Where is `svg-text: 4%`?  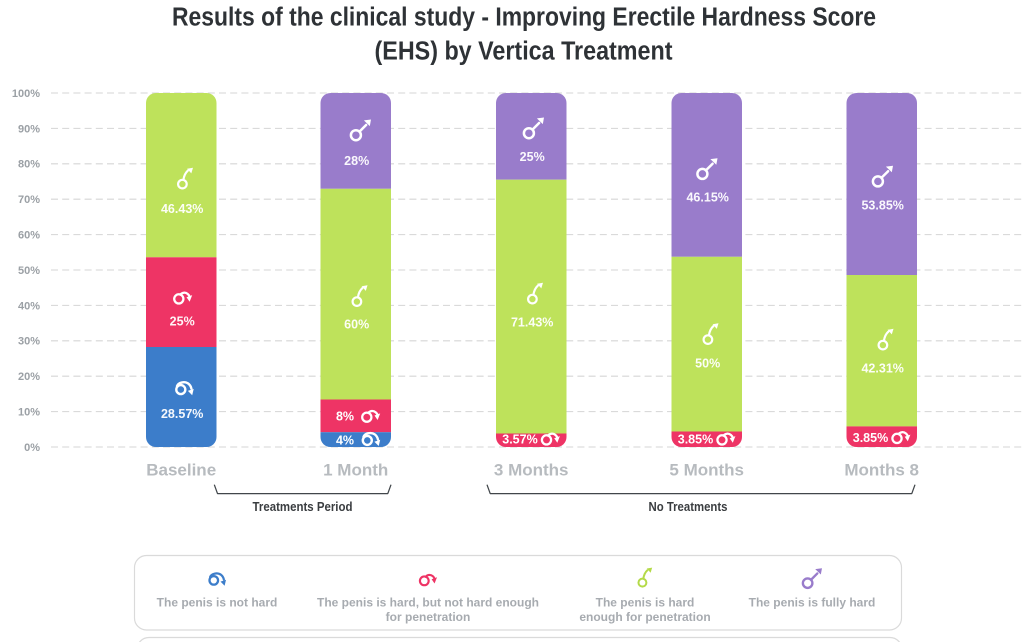 svg-text: 4% is located at coordinates (345, 440).